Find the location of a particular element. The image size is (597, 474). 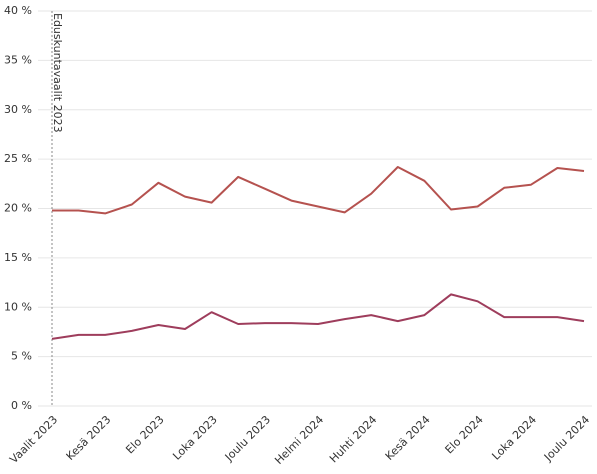

x-tick-label: Joulu 2024 is located at coordinates (566, 438).